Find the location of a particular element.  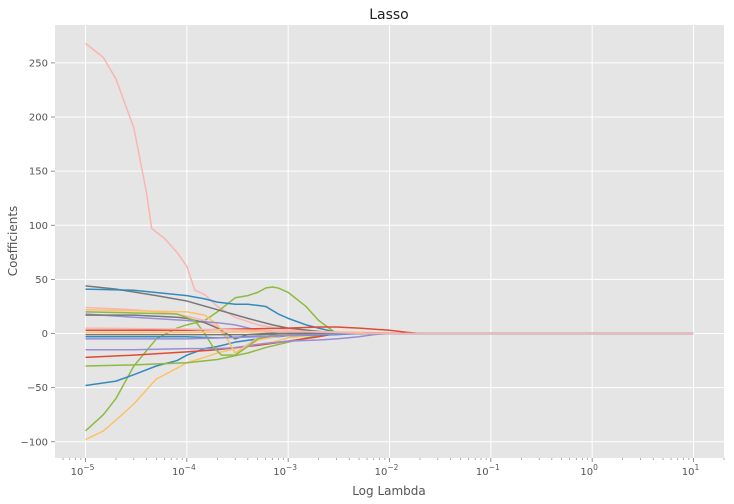

x-tick-label: 10⁰ is located at coordinates (589, 470).